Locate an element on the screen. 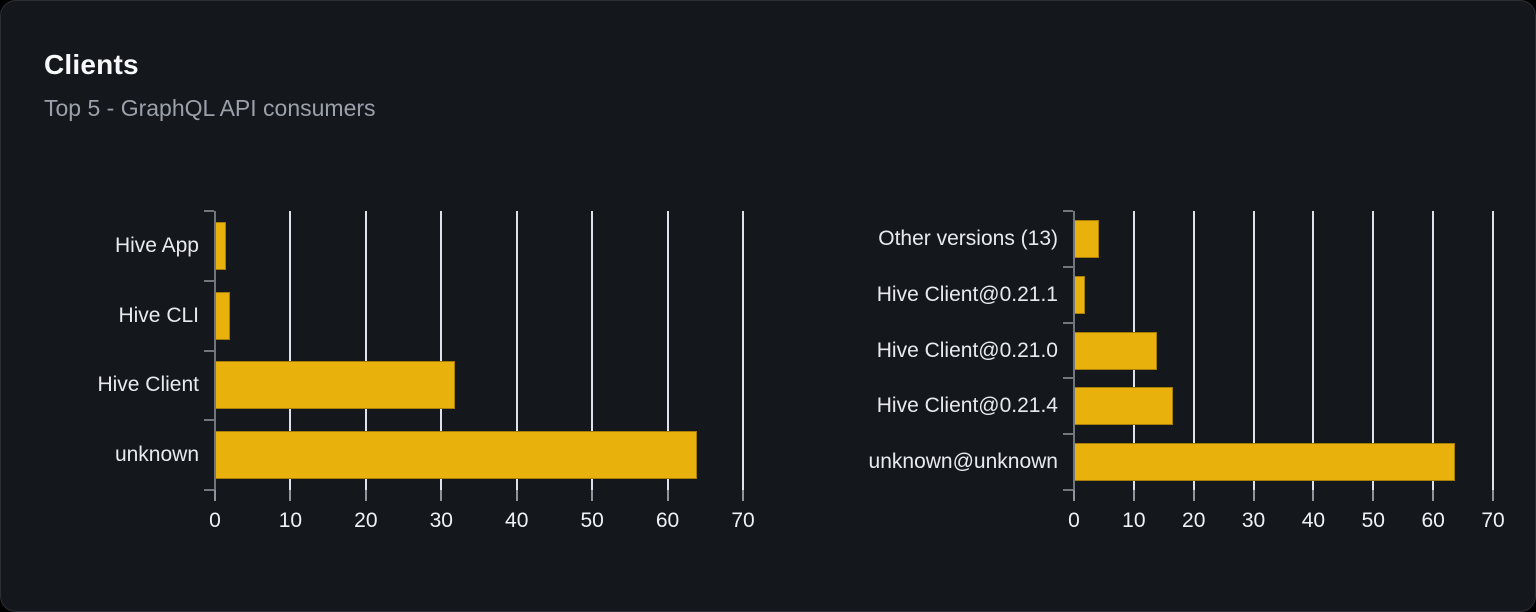 Image resolution: width=1536 pixels, height=612 pixels. card-subtitle: Top 5 - GraphQL API consumers is located at coordinates (210, 108).